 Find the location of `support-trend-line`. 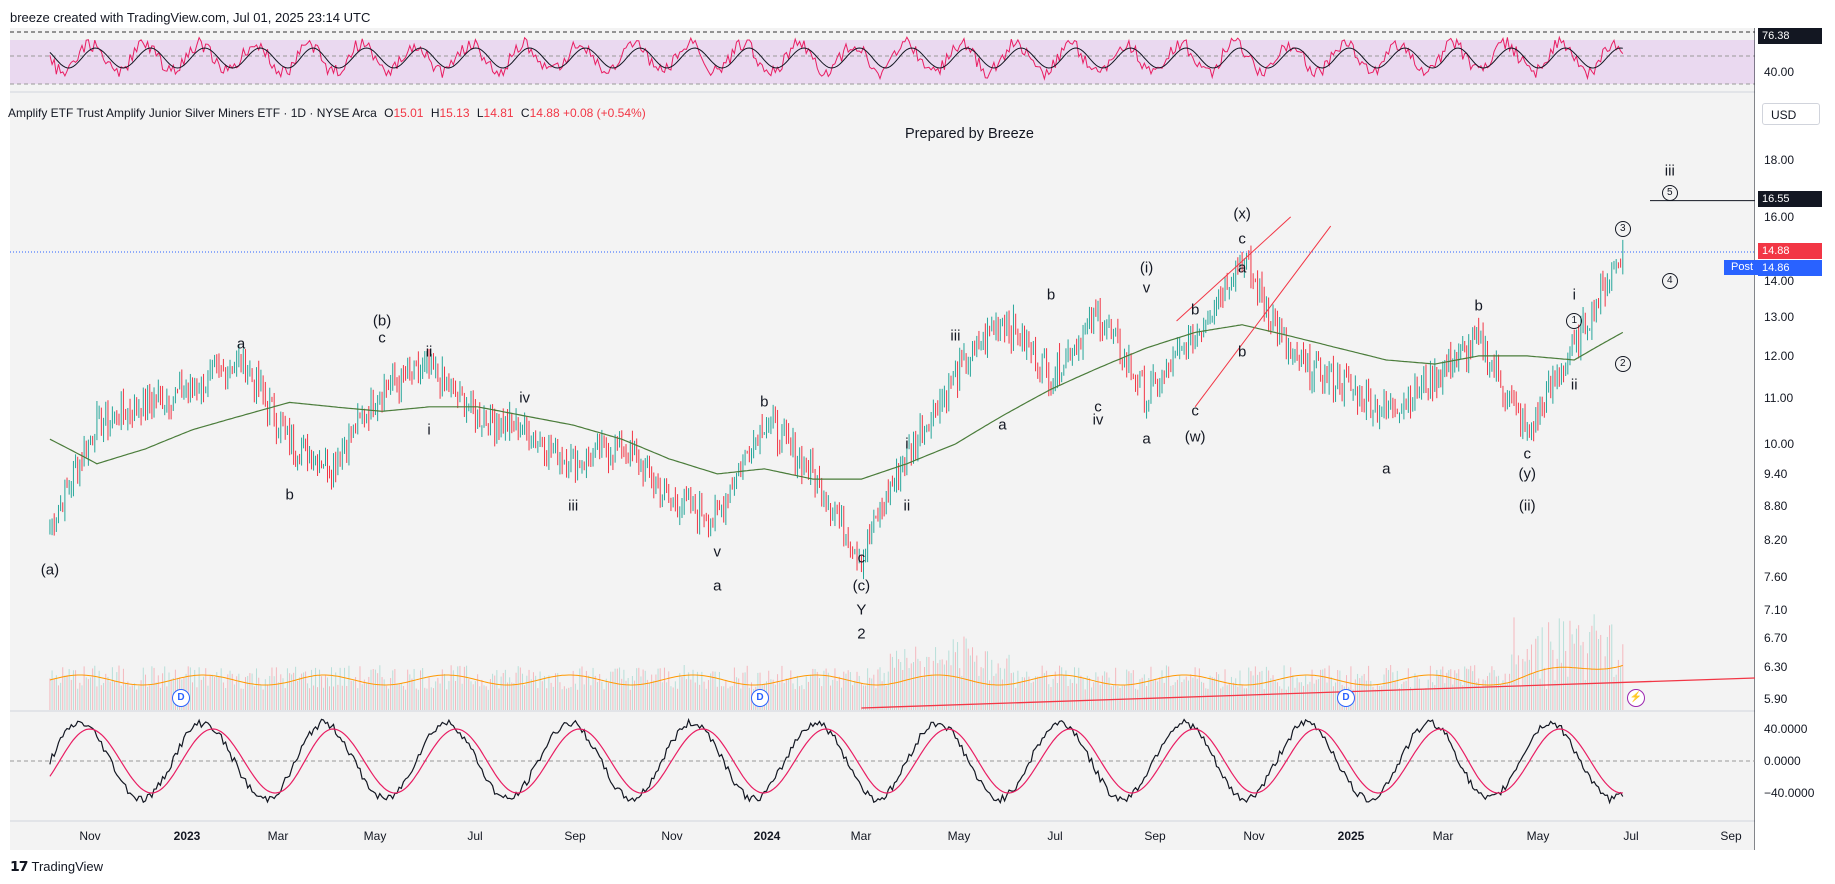

support-trend-line is located at coordinates (1308, 693).